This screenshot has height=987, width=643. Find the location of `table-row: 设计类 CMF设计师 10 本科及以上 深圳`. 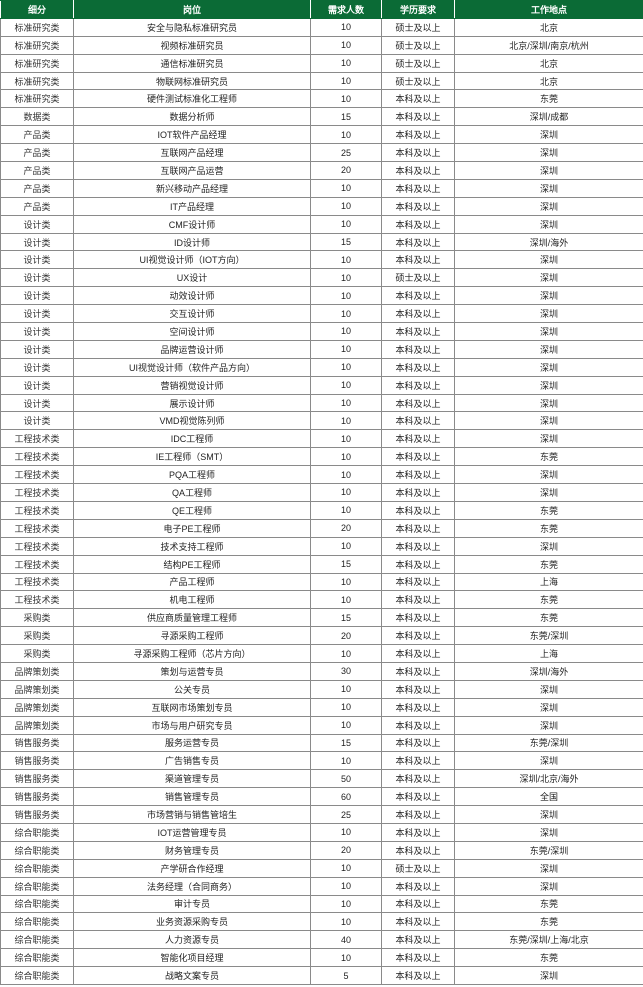

table-row: 设计类 CMF设计师 10 本科及以上 深圳 is located at coordinates (321, 224).